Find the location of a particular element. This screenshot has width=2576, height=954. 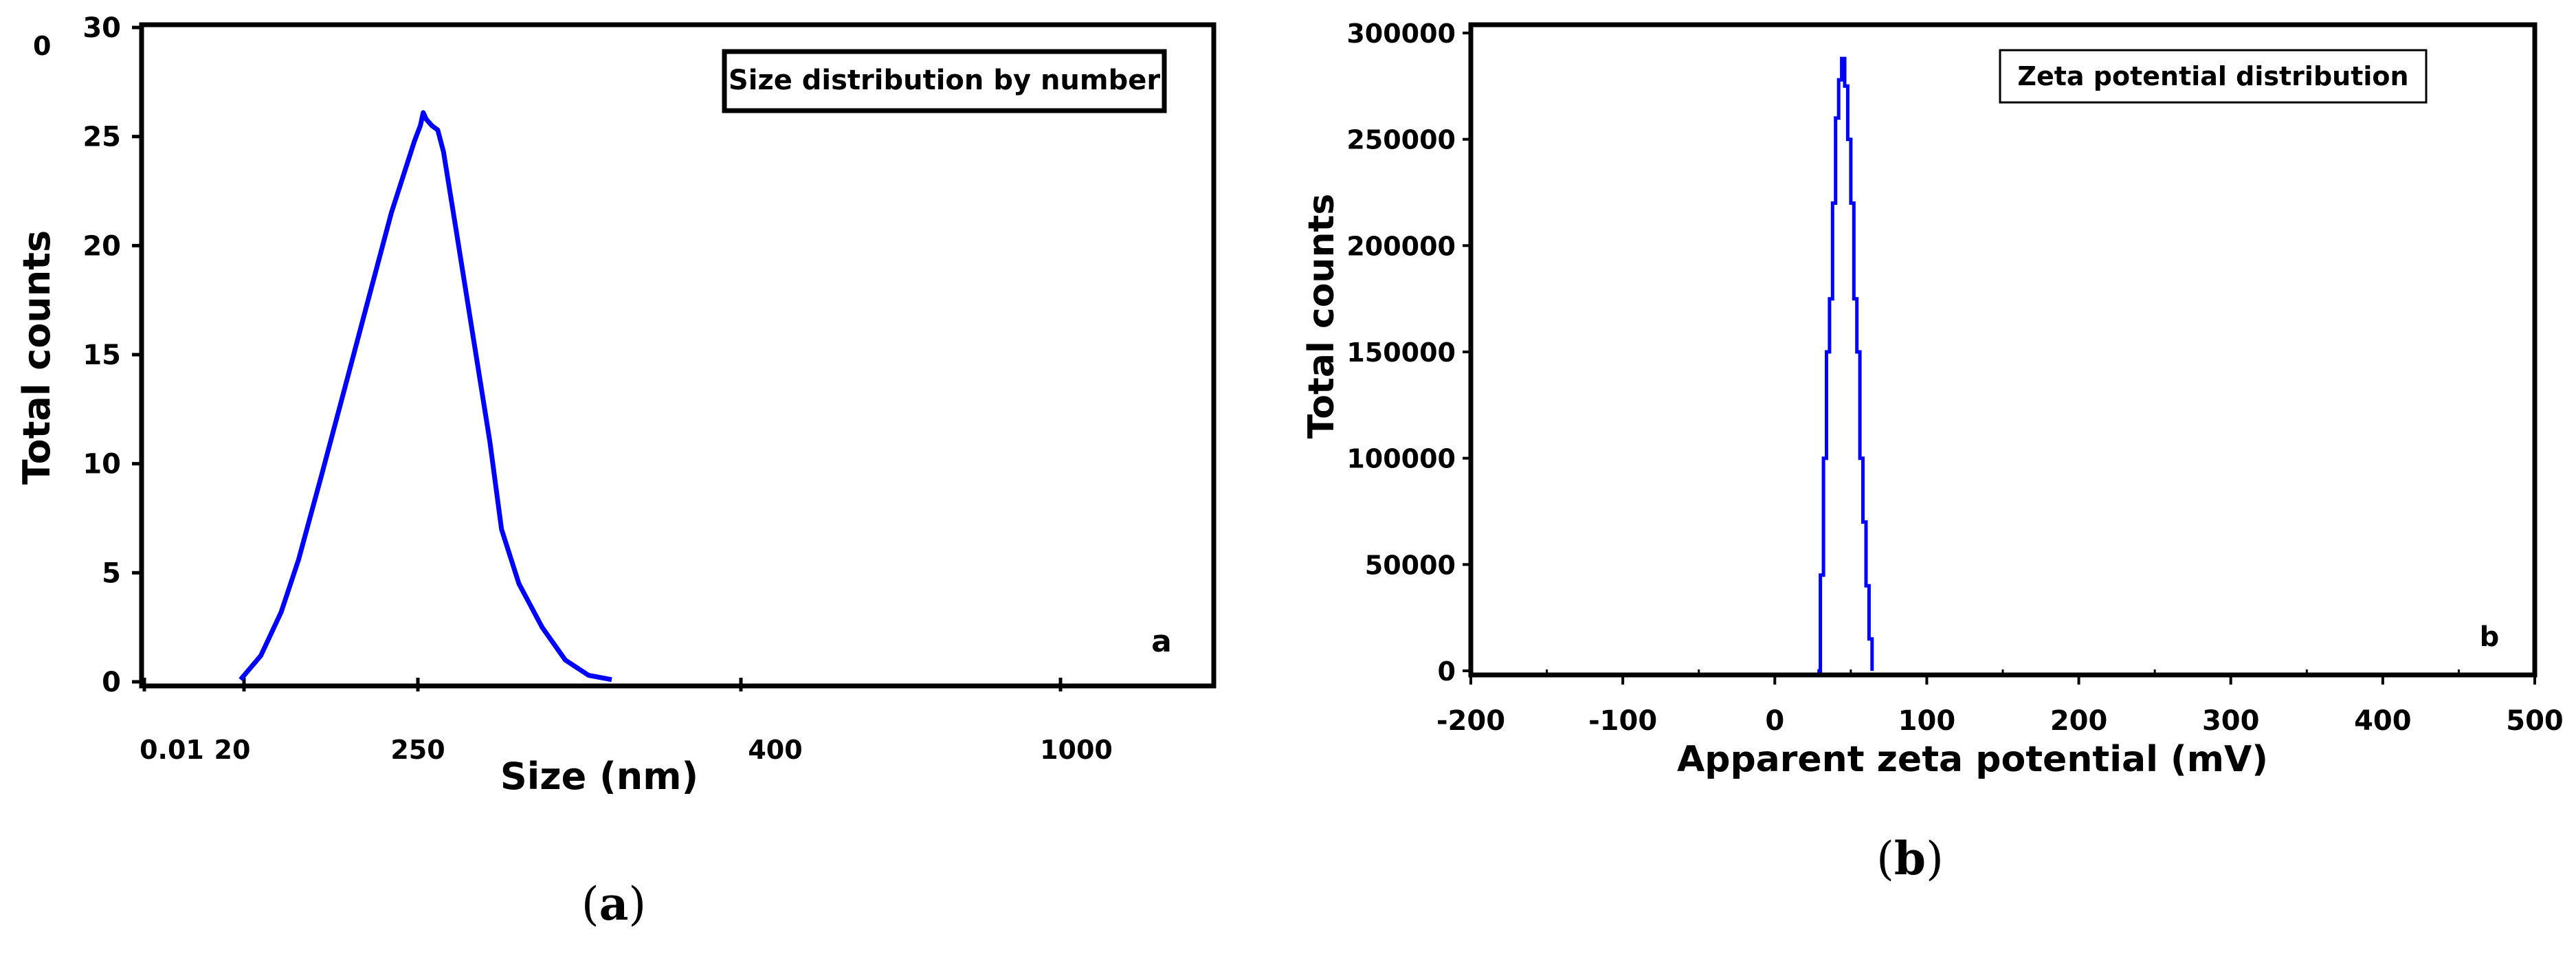

x-tick-label-b: 100 is located at coordinates (1927, 721).